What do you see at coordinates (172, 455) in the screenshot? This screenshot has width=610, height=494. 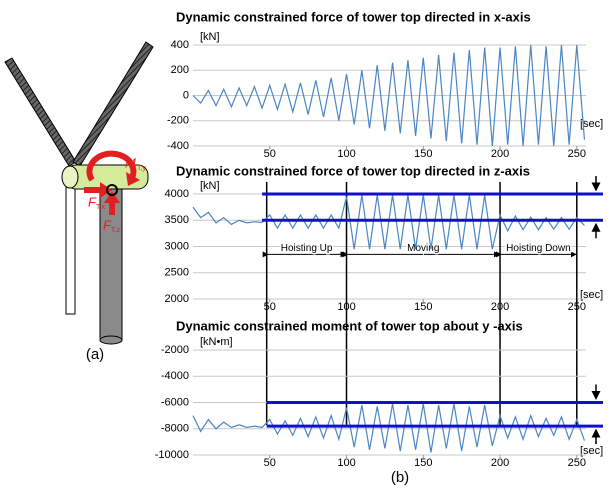 I see `y-tick-label: -10000` at bounding box center [172, 455].